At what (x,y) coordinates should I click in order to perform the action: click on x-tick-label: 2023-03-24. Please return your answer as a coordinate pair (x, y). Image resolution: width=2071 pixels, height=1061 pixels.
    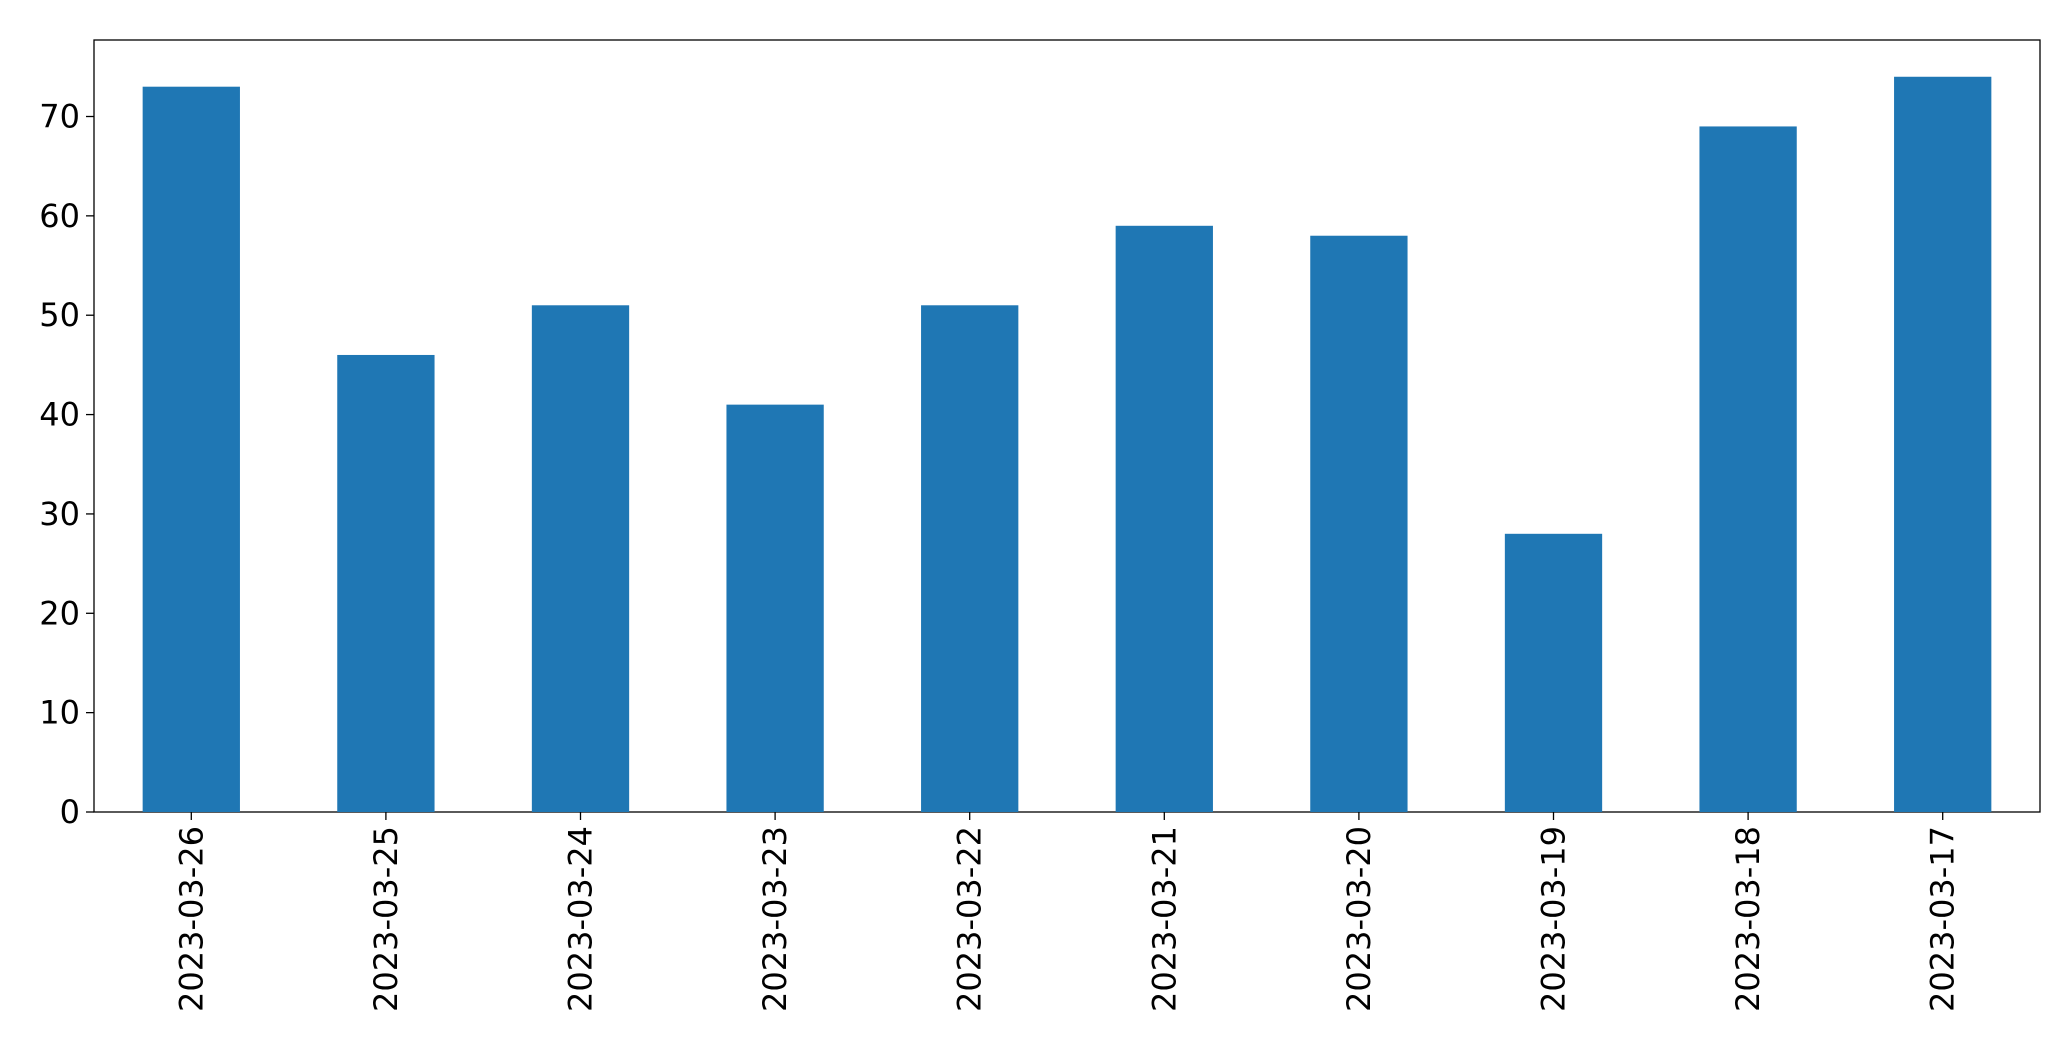
    Looking at the image, I should click on (581, 919).